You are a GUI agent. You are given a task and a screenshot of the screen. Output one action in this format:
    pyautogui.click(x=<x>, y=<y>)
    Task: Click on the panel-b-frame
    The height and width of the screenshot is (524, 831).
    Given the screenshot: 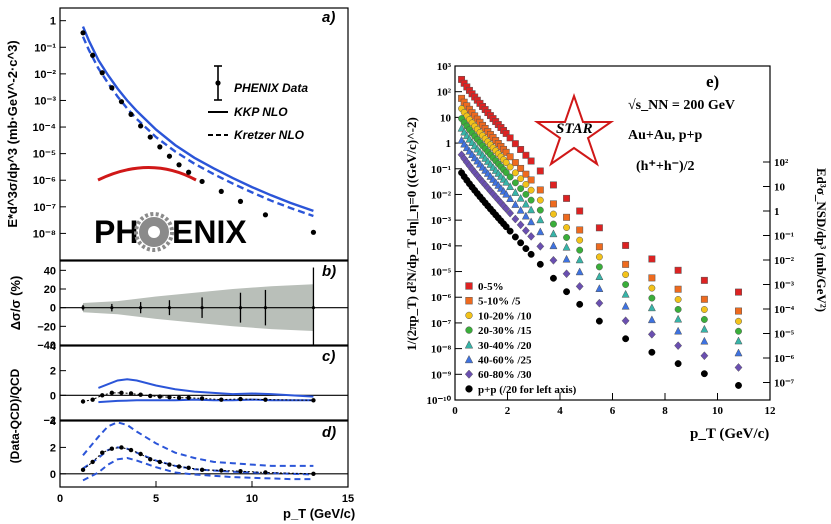 What is the action you would take?
    pyautogui.click(x=204, y=303)
    